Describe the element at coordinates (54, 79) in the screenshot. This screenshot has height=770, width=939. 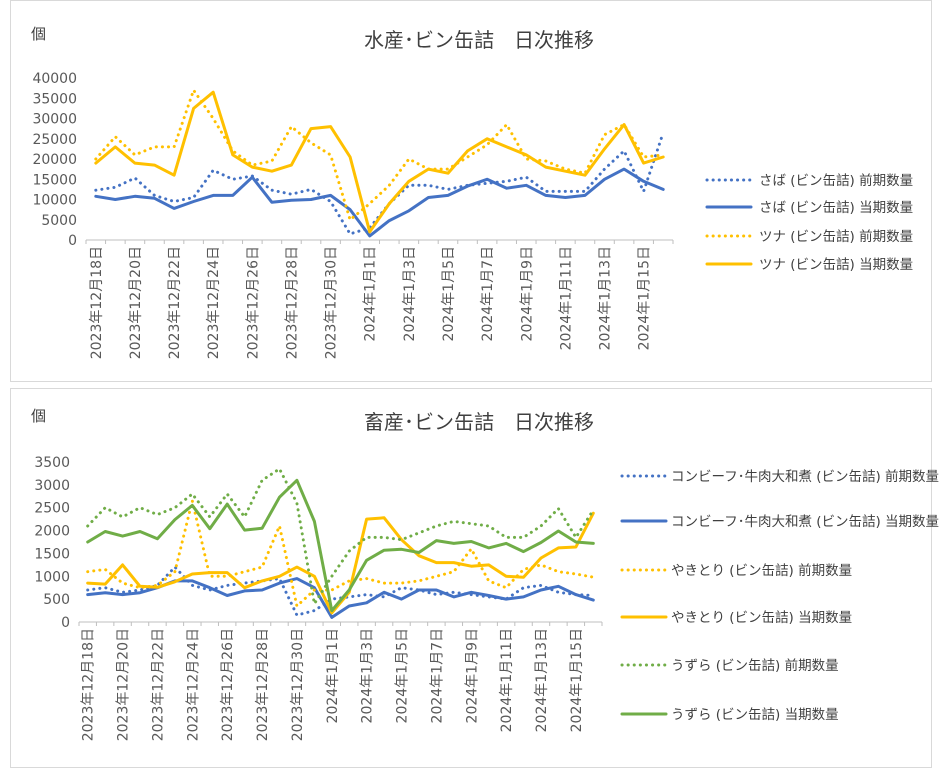
I see `y-tick-label: 40000` at that location.